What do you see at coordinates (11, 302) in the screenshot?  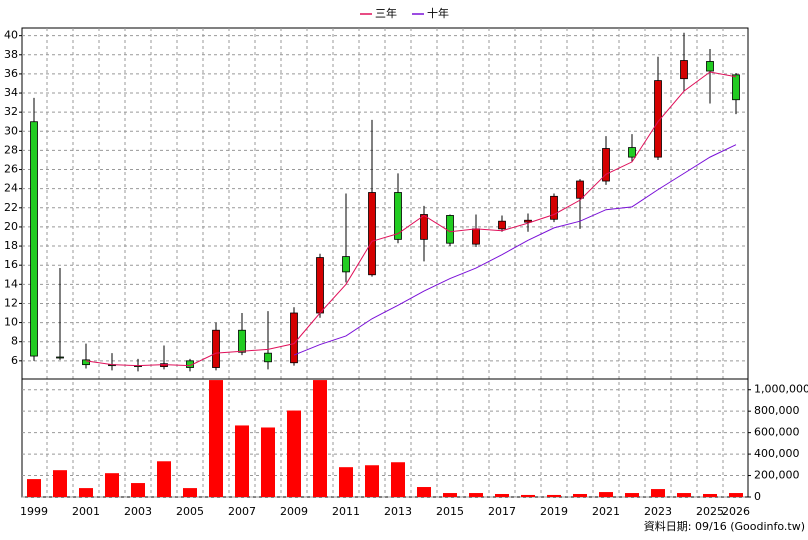 I see `y-tick-label: 12` at bounding box center [11, 302].